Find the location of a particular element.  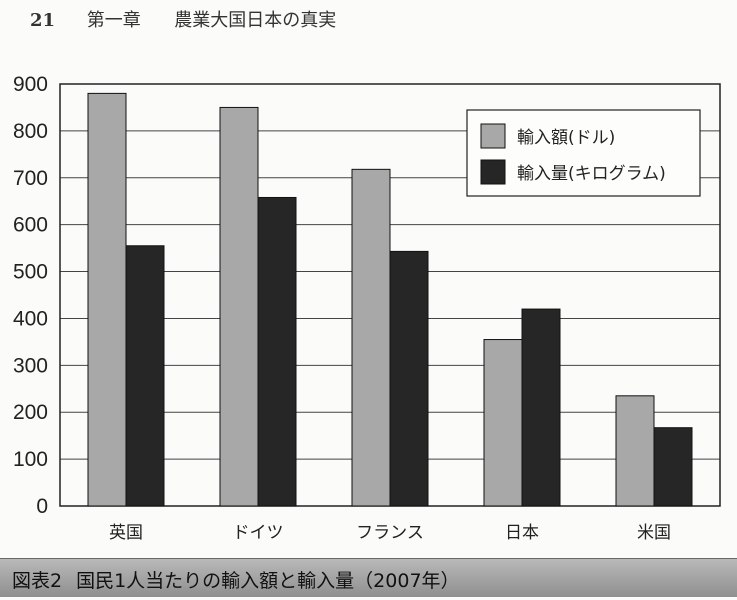

y-tick-label: 600 is located at coordinates (30, 225).